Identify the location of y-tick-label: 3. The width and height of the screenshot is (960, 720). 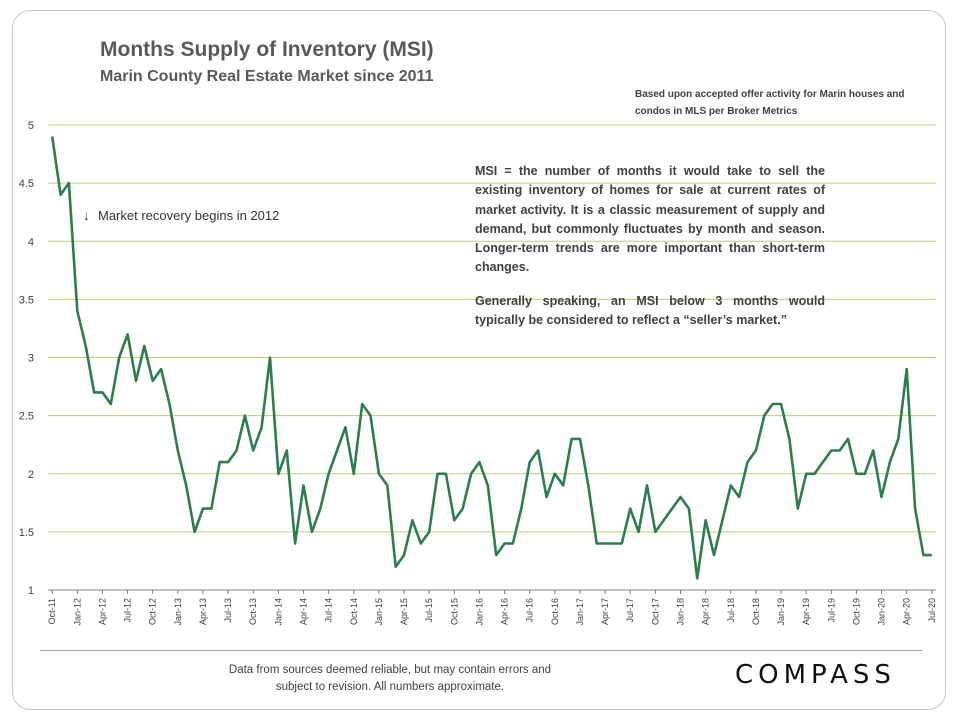
(31, 359).